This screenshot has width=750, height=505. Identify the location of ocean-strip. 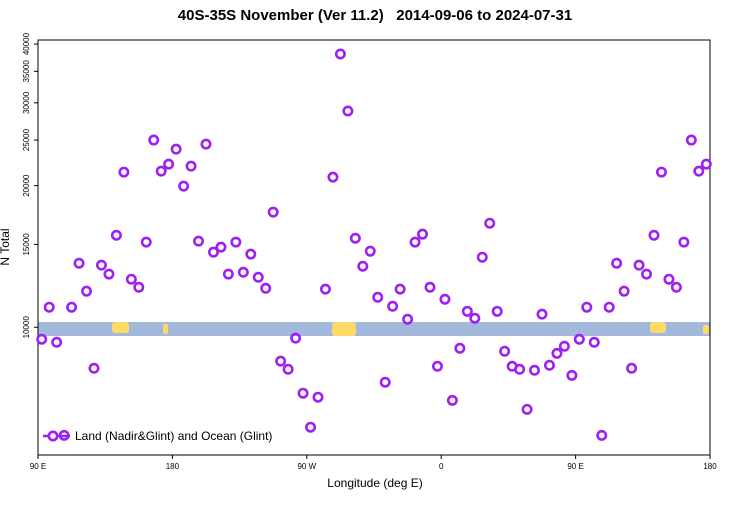
(374, 329).